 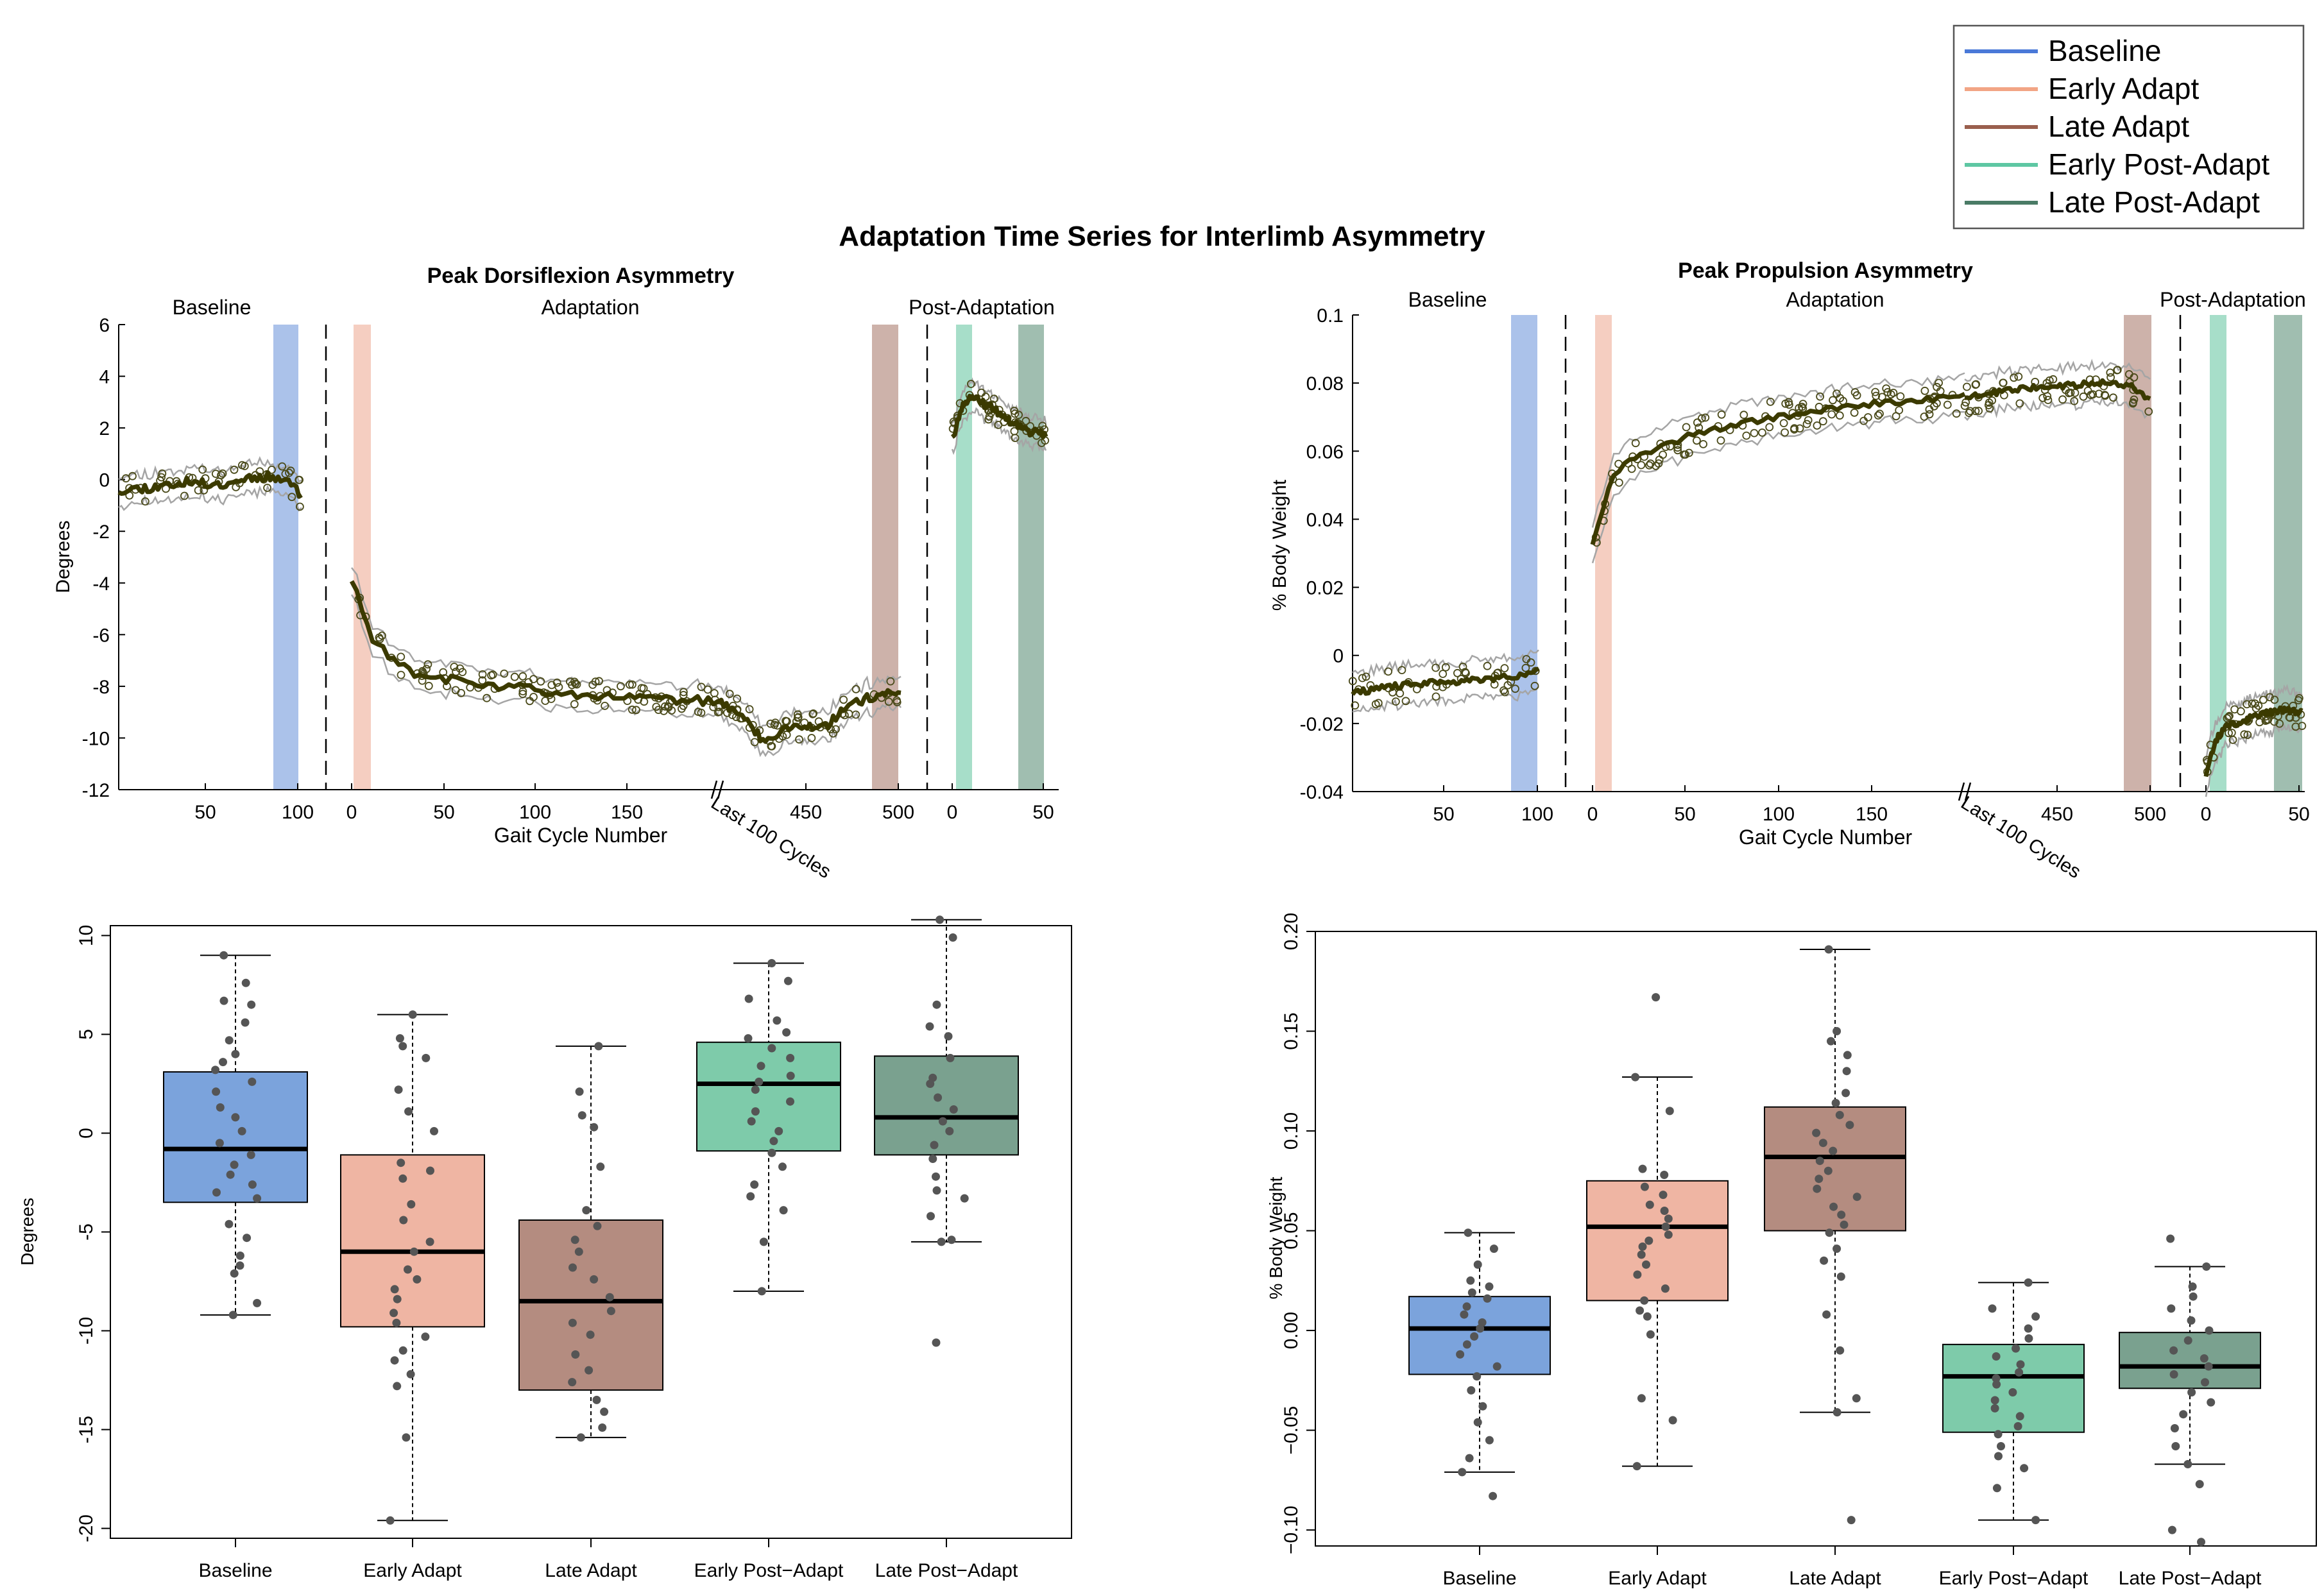 I want to click on x-tick-label: 500, so click(x=898, y=813).